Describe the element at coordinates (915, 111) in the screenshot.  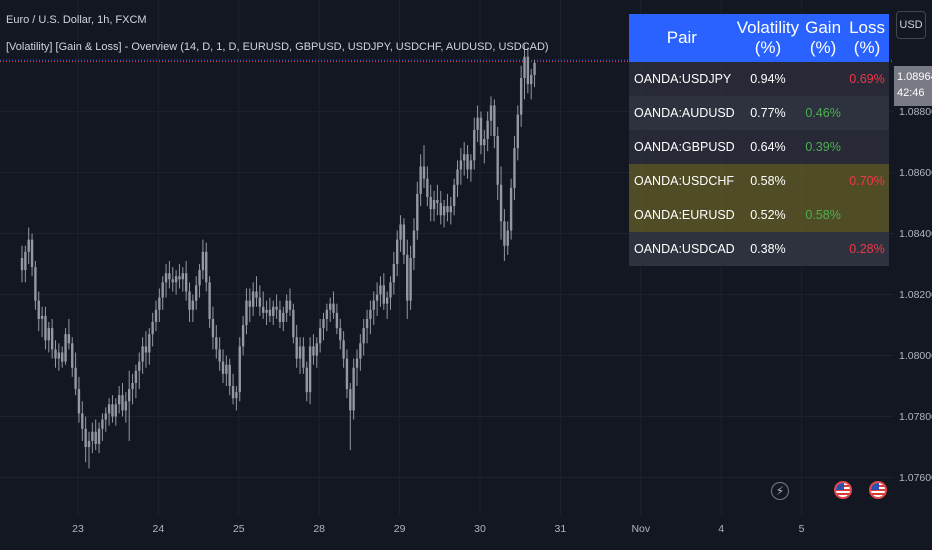
I see `y-tick-label: 1.08800` at that location.